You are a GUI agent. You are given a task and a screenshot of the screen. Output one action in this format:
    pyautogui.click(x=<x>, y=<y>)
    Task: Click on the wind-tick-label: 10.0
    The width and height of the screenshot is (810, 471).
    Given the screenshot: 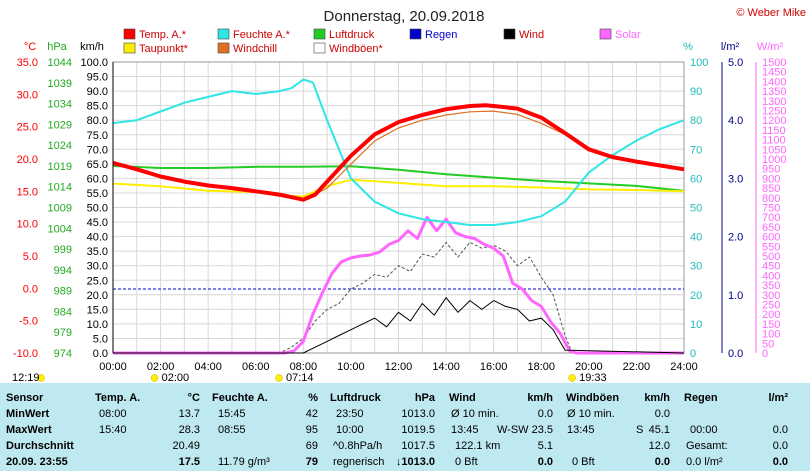 What is the action you would take?
    pyautogui.click(x=97, y=325)
    